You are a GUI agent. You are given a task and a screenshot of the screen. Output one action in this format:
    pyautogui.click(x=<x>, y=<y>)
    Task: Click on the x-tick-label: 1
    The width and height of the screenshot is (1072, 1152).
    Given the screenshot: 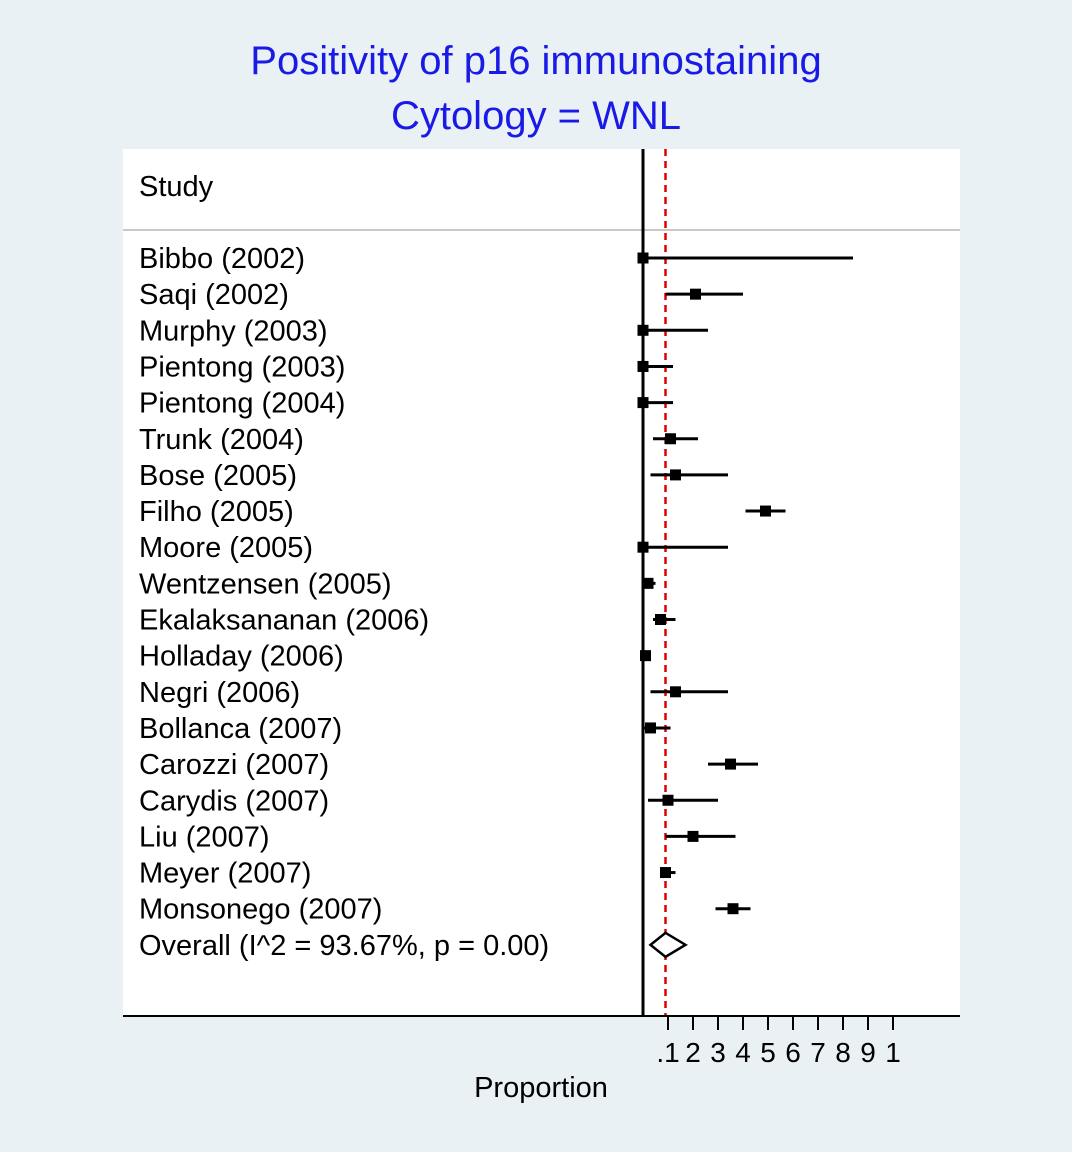 What is the action you would take?
    pyautogui.click(x=893, y=1052)
    